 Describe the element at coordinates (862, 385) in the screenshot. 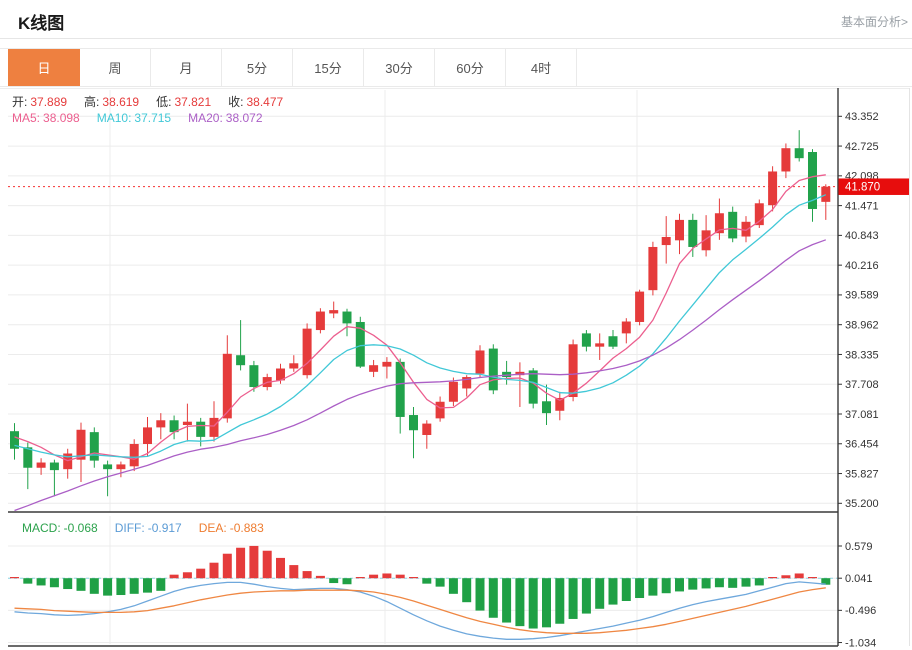

I see `price-tick-label: 37.708` at that location.